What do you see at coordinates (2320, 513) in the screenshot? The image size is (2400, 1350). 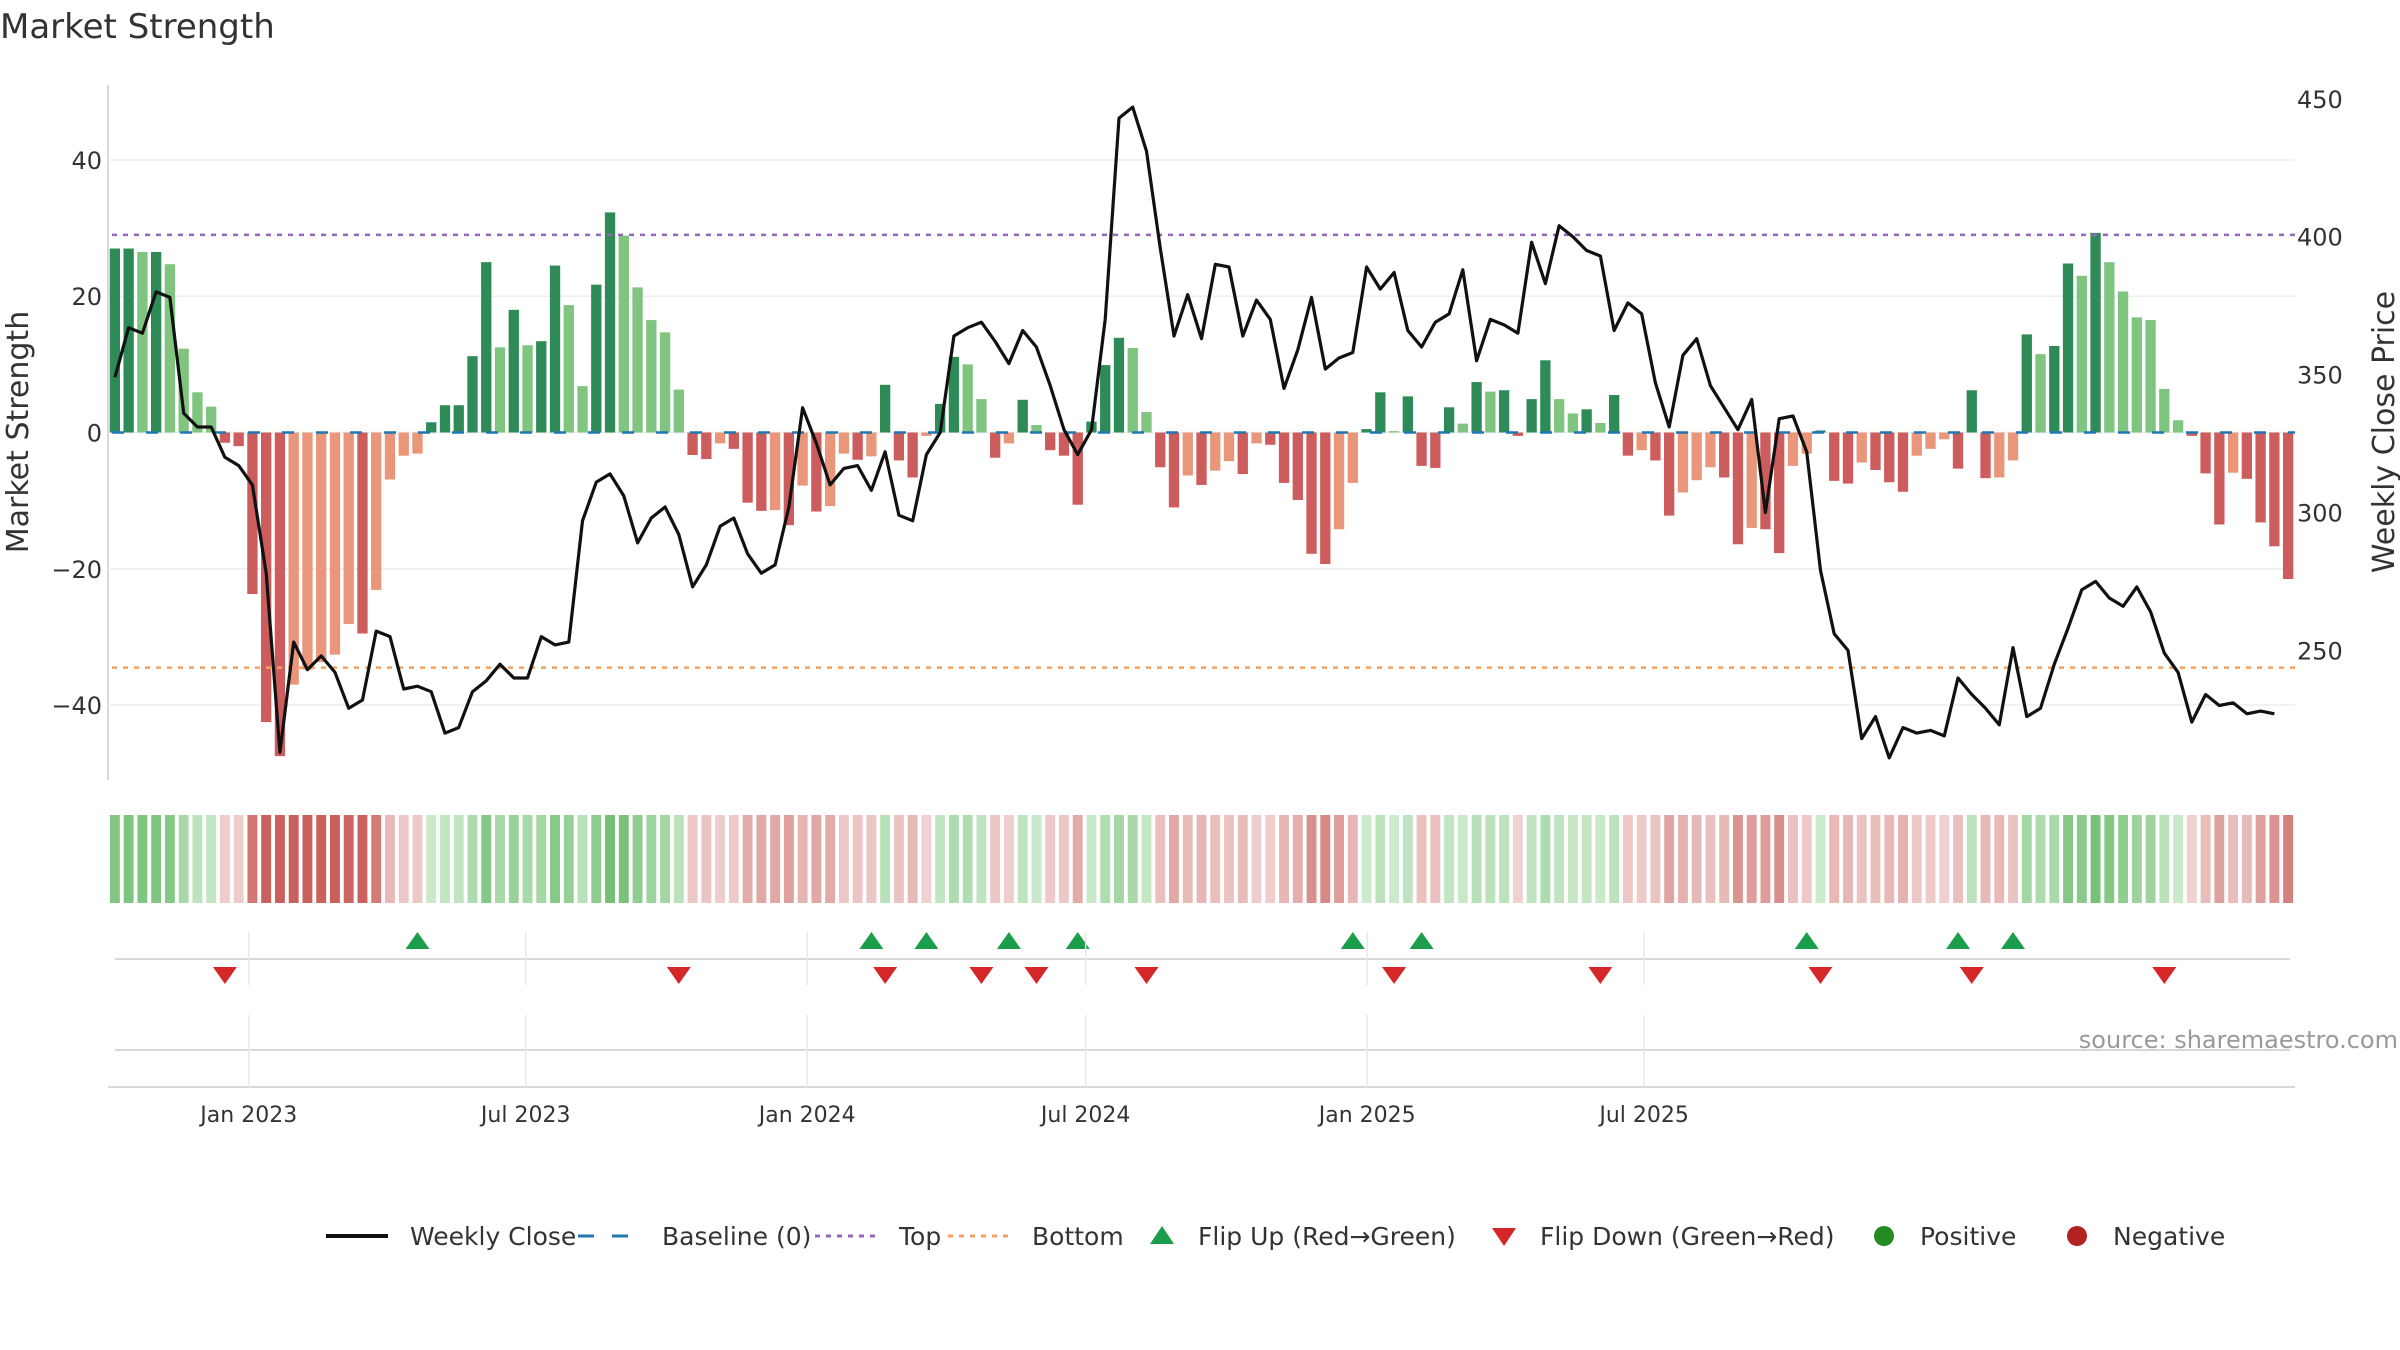 I see `right-tick-label: 300` at bounding box center [2320, 513].